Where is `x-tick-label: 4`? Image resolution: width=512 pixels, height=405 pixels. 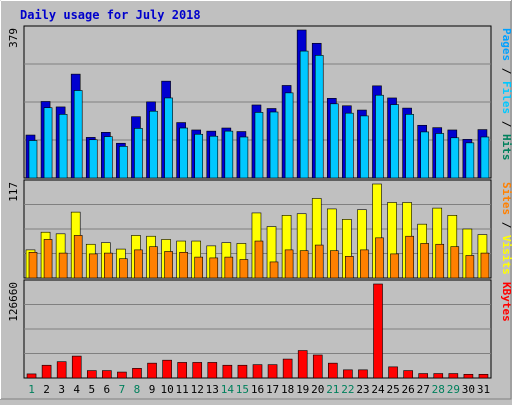
x-tick-label: 4 is located at coordinates (76, 389).